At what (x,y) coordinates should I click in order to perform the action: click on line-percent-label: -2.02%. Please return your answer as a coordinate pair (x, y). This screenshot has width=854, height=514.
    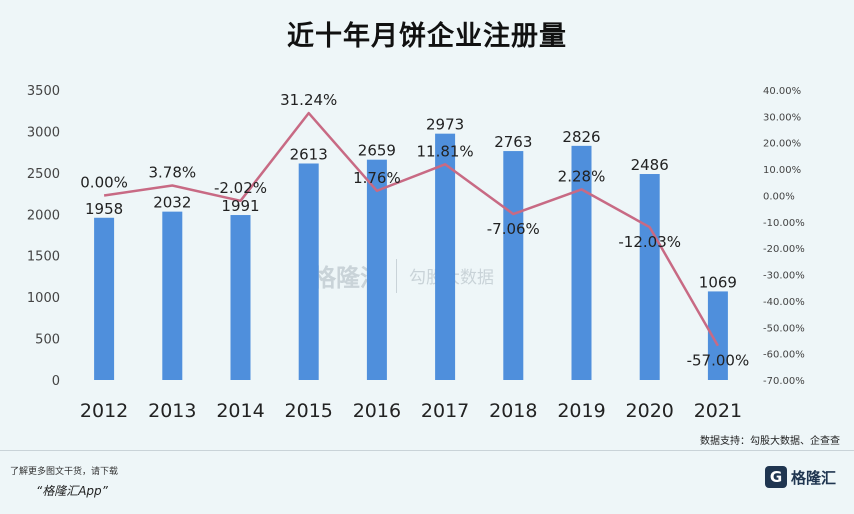
    Looking at the image, I should click on (240, 188).